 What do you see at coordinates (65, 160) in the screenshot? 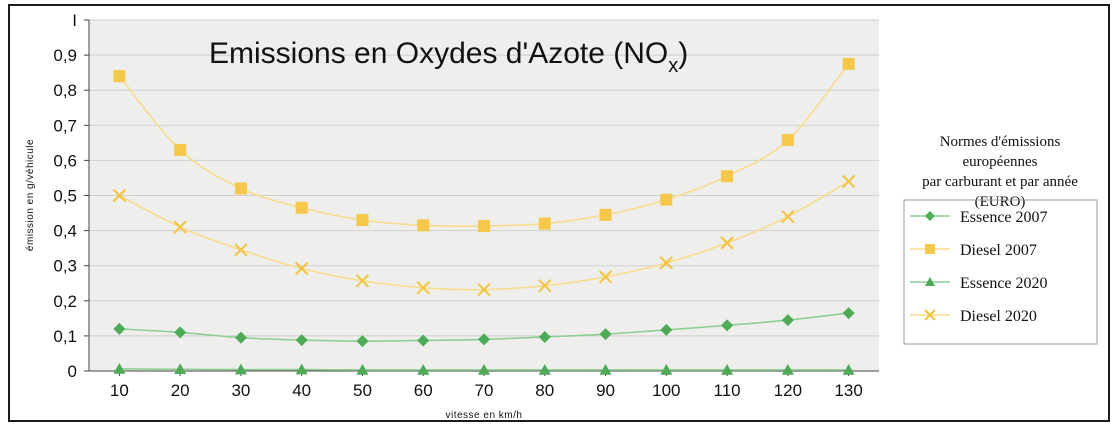
I see `y-tick-label: 0,6` at bounding box center [65, 160].